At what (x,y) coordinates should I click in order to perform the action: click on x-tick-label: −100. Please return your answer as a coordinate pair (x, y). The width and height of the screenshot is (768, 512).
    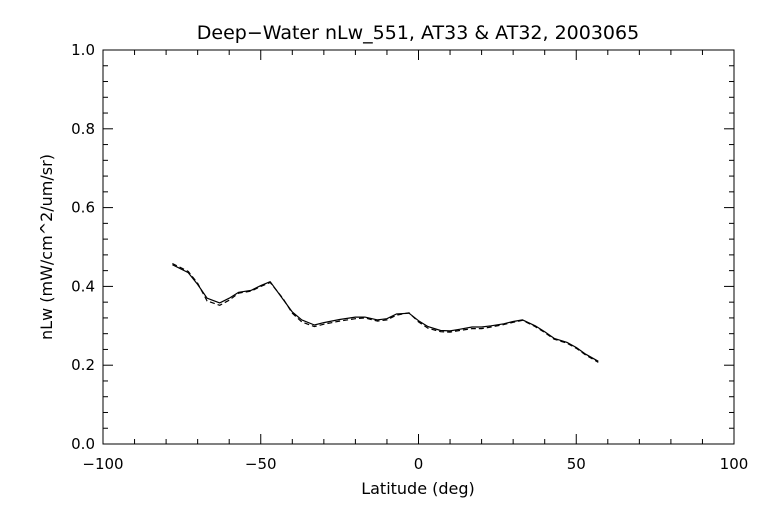
    Looking at the image, I should click on (102, 464).